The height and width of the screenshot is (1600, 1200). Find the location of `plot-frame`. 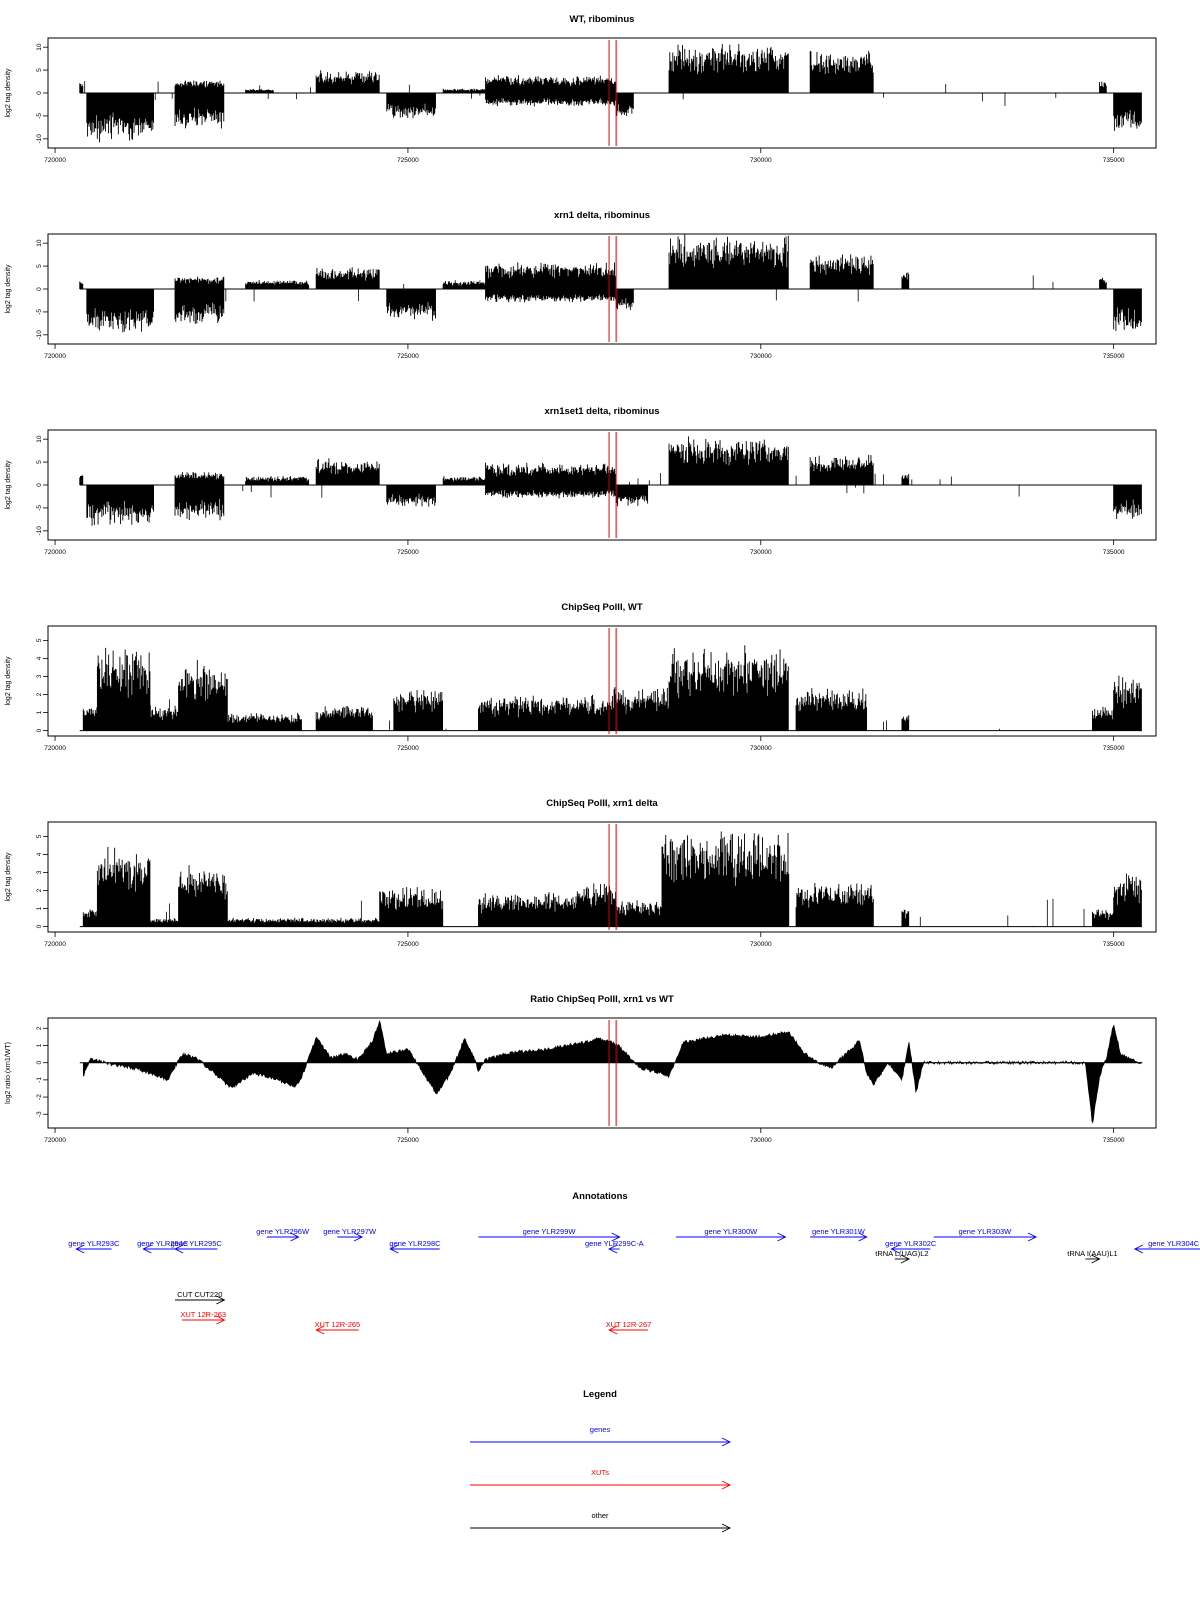

plot-frame is located at coordinates (602, 877).